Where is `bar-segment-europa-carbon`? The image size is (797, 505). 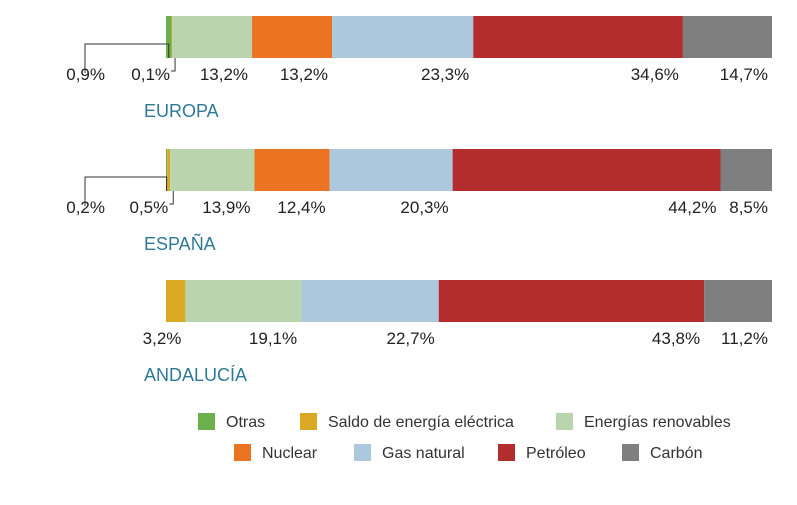
bar-segment-europa-carbon is located at coordinates (727, 37).